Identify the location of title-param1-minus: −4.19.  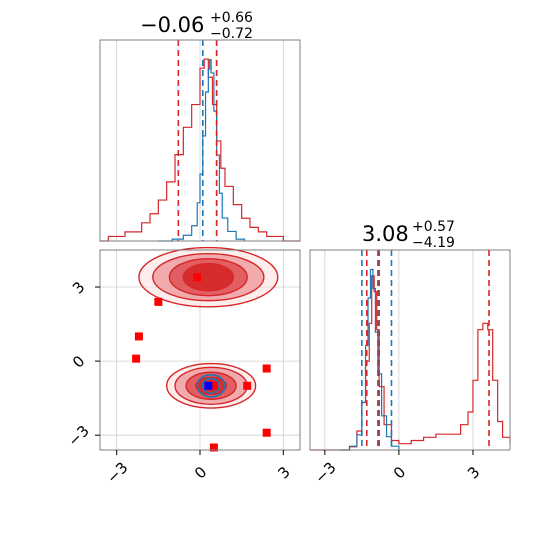
(433, 243).